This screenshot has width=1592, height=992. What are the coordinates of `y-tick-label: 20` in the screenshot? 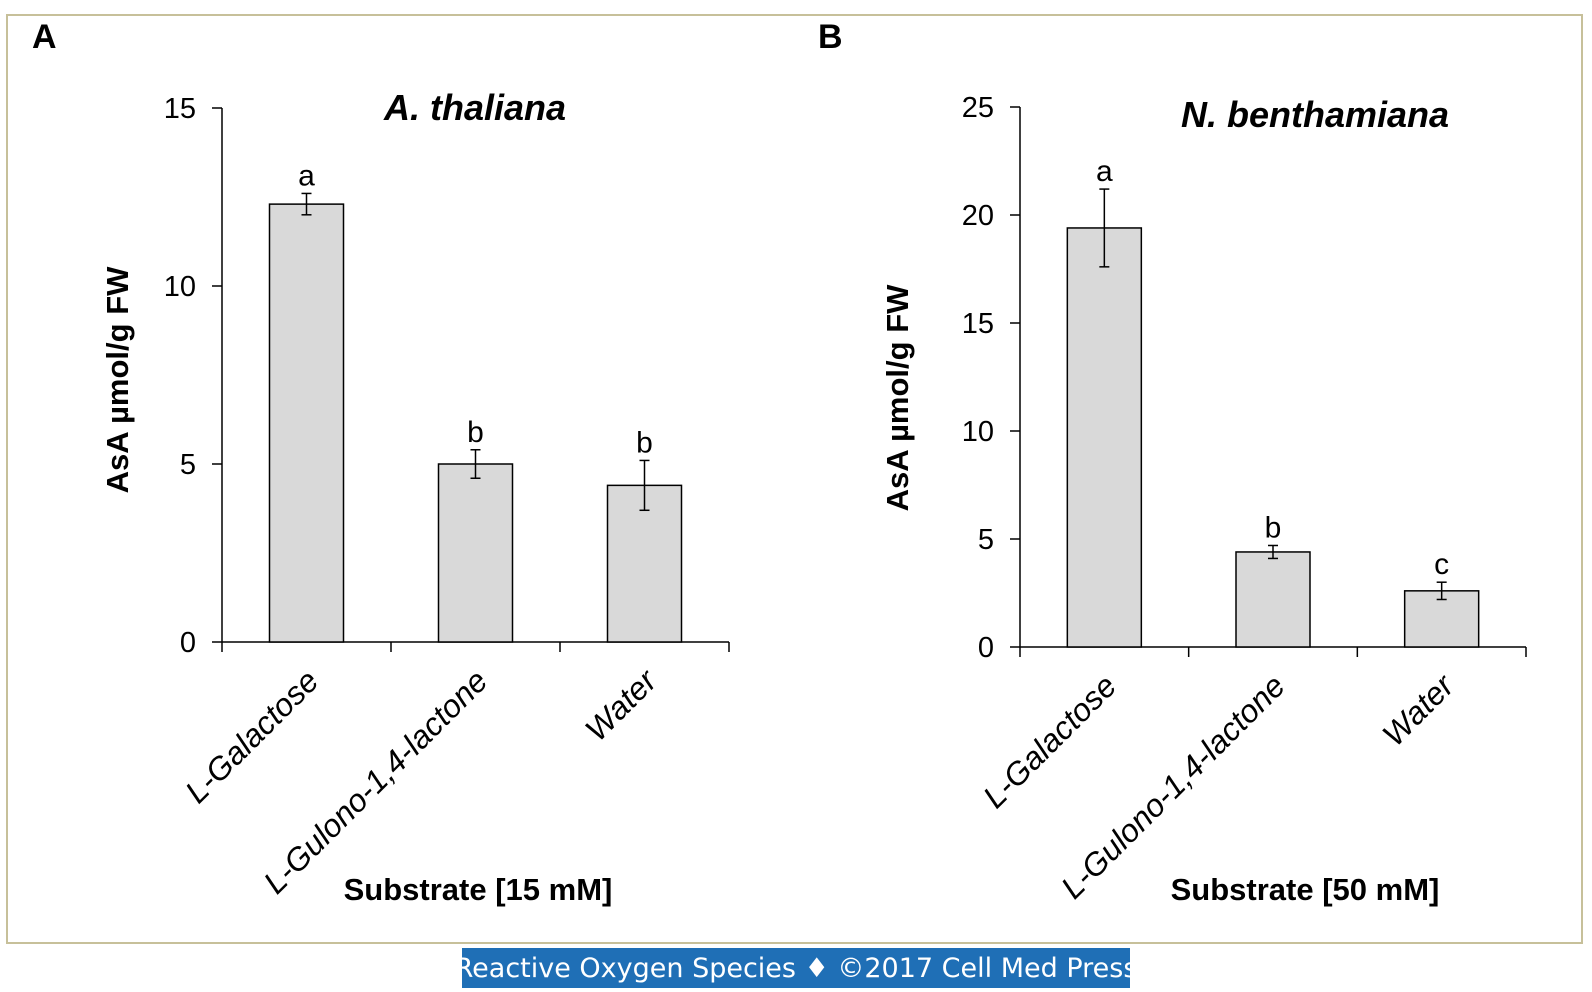 It's located at (978, 216).